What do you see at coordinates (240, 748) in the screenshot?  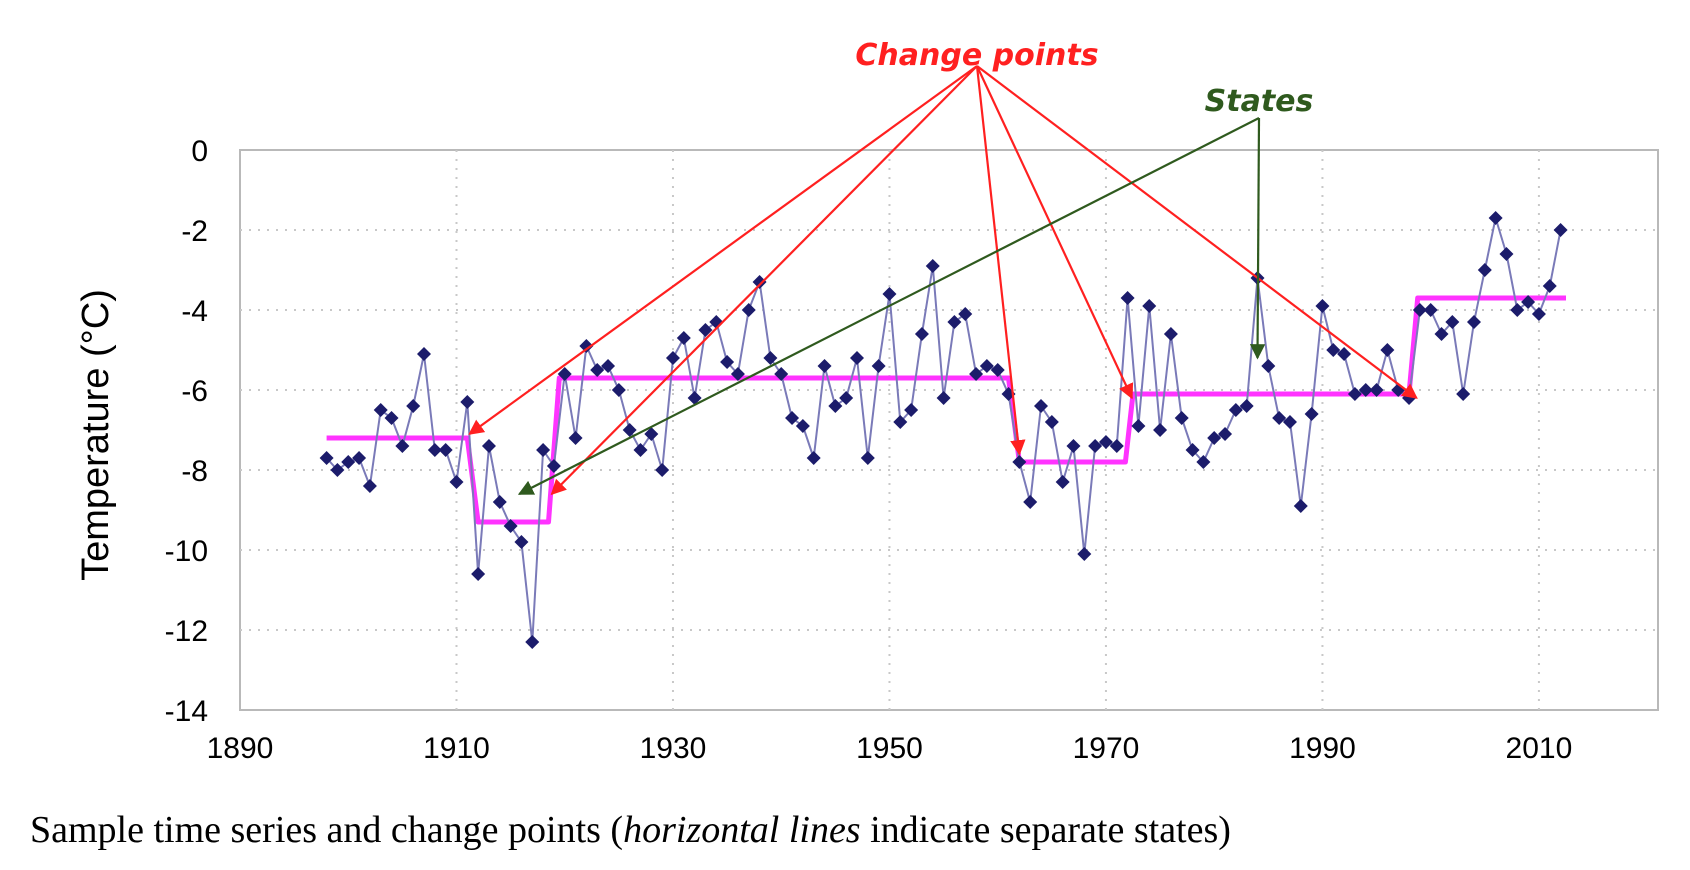 I see `x-tick-label: 1890` at bounding box center [240, 748].